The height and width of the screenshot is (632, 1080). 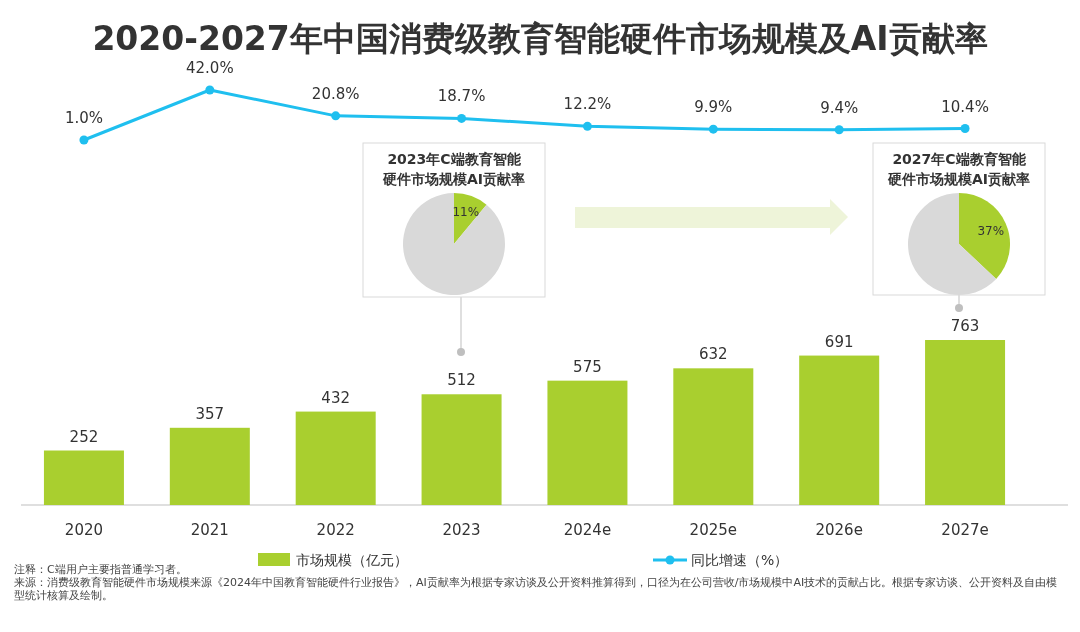 I want to click on data-label: 9.4%, so click(x=839, y=107).